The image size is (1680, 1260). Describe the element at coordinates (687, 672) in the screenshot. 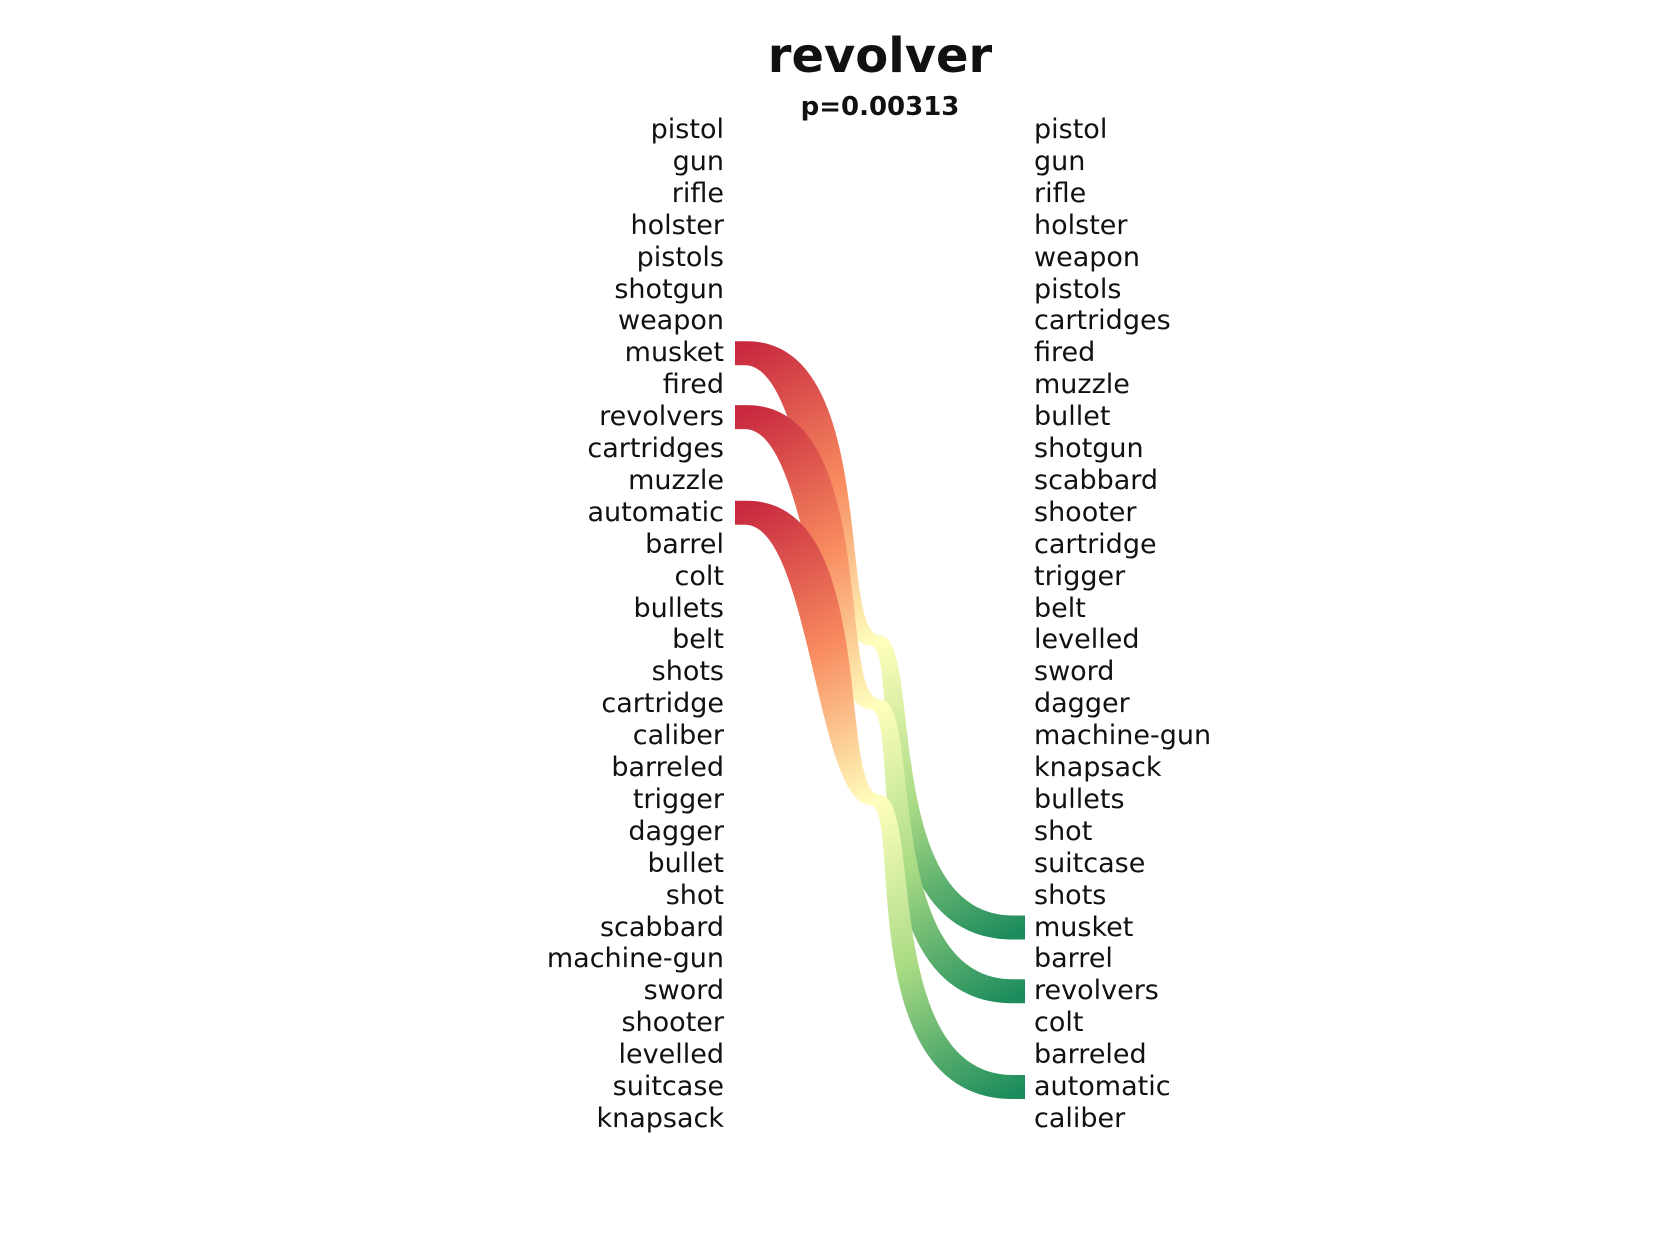

I see `left-word-18: shots` at that location.